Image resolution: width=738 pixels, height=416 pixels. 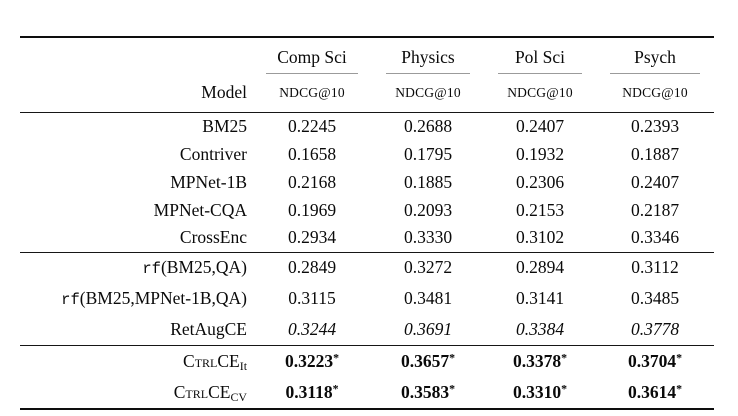 I want to click on score-cell: 0.2934, so click(x=312, y=237).